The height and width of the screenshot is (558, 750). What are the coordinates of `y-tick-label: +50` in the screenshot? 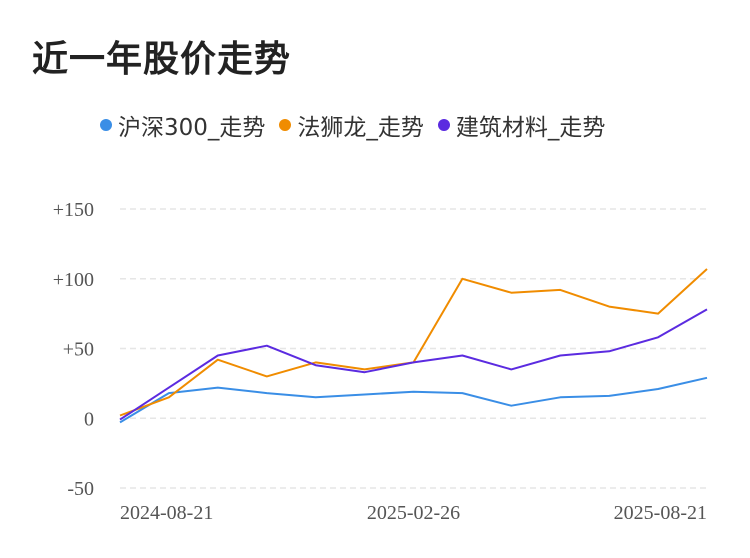 It's located at (78, 350).